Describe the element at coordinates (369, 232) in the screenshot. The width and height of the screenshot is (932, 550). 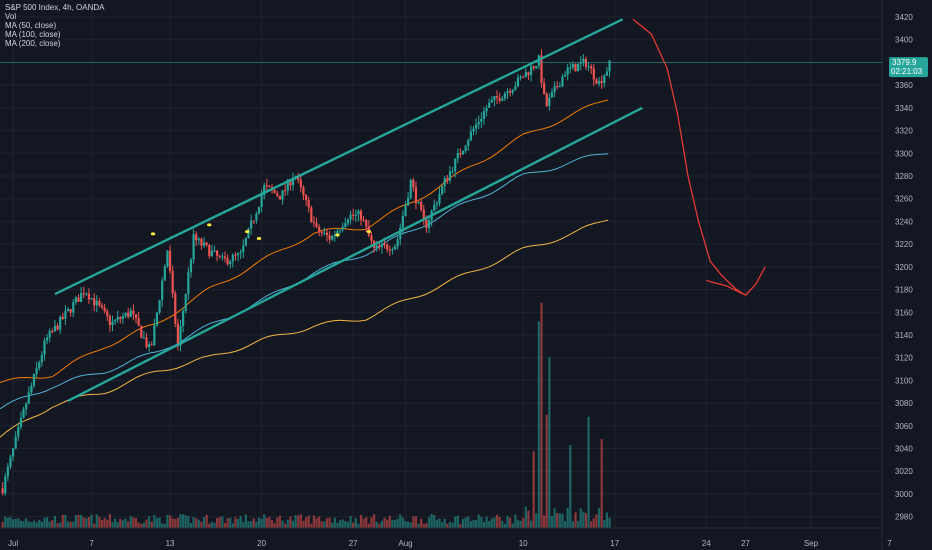
I see `signal-marker` at that location.